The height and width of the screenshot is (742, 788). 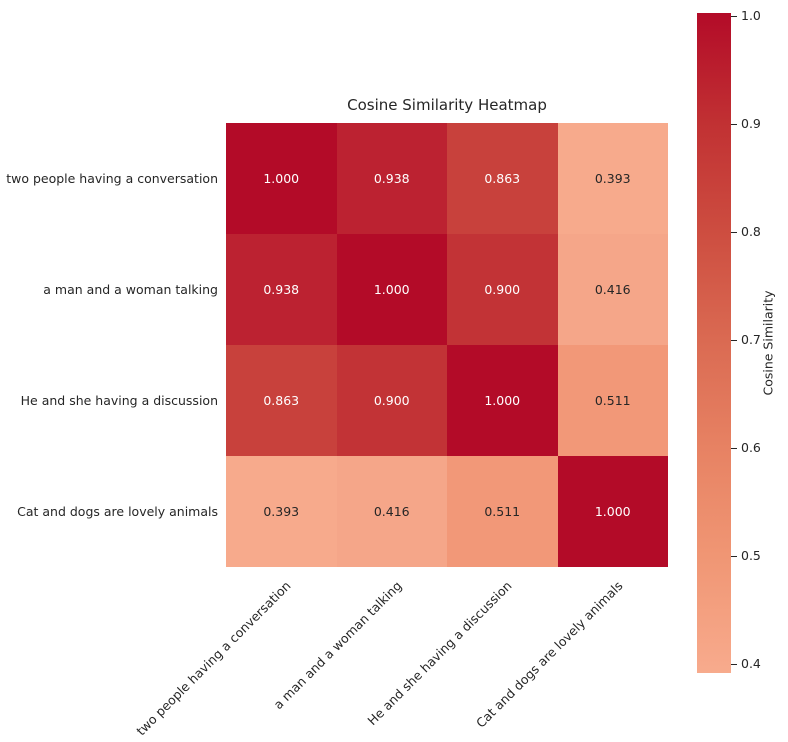 What do you see at coordinates (751, 447) in the screenshot?
I see `colorbar-tick-label-0.6: 0.6` at bounding box center [751, 447].